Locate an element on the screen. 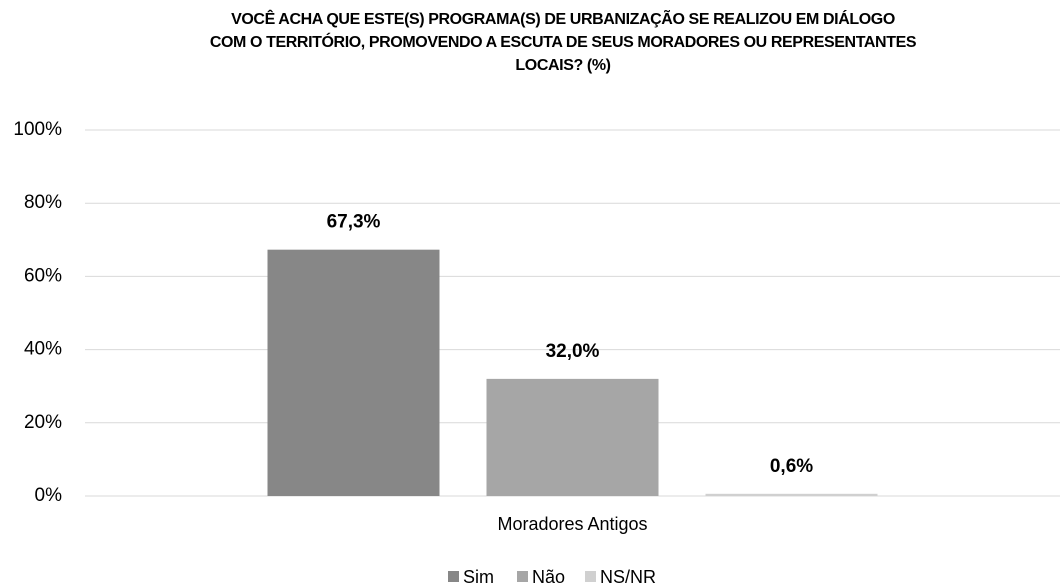  y-tick-label: 0% is located at coordinates (49, 495).